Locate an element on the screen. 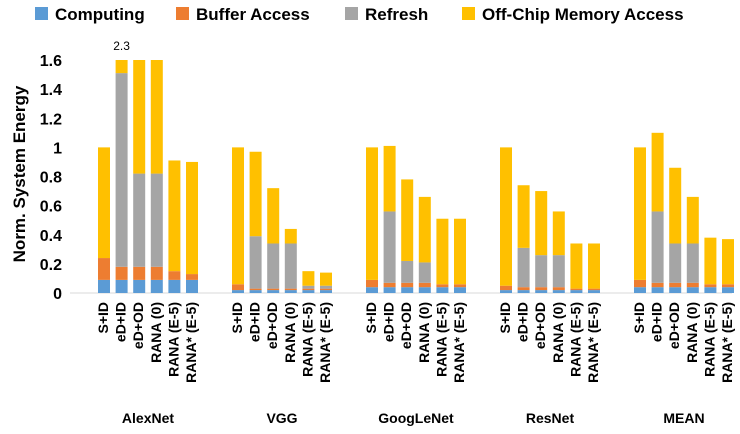  y-tick-label: 1 is located at coordinates (57, 148).